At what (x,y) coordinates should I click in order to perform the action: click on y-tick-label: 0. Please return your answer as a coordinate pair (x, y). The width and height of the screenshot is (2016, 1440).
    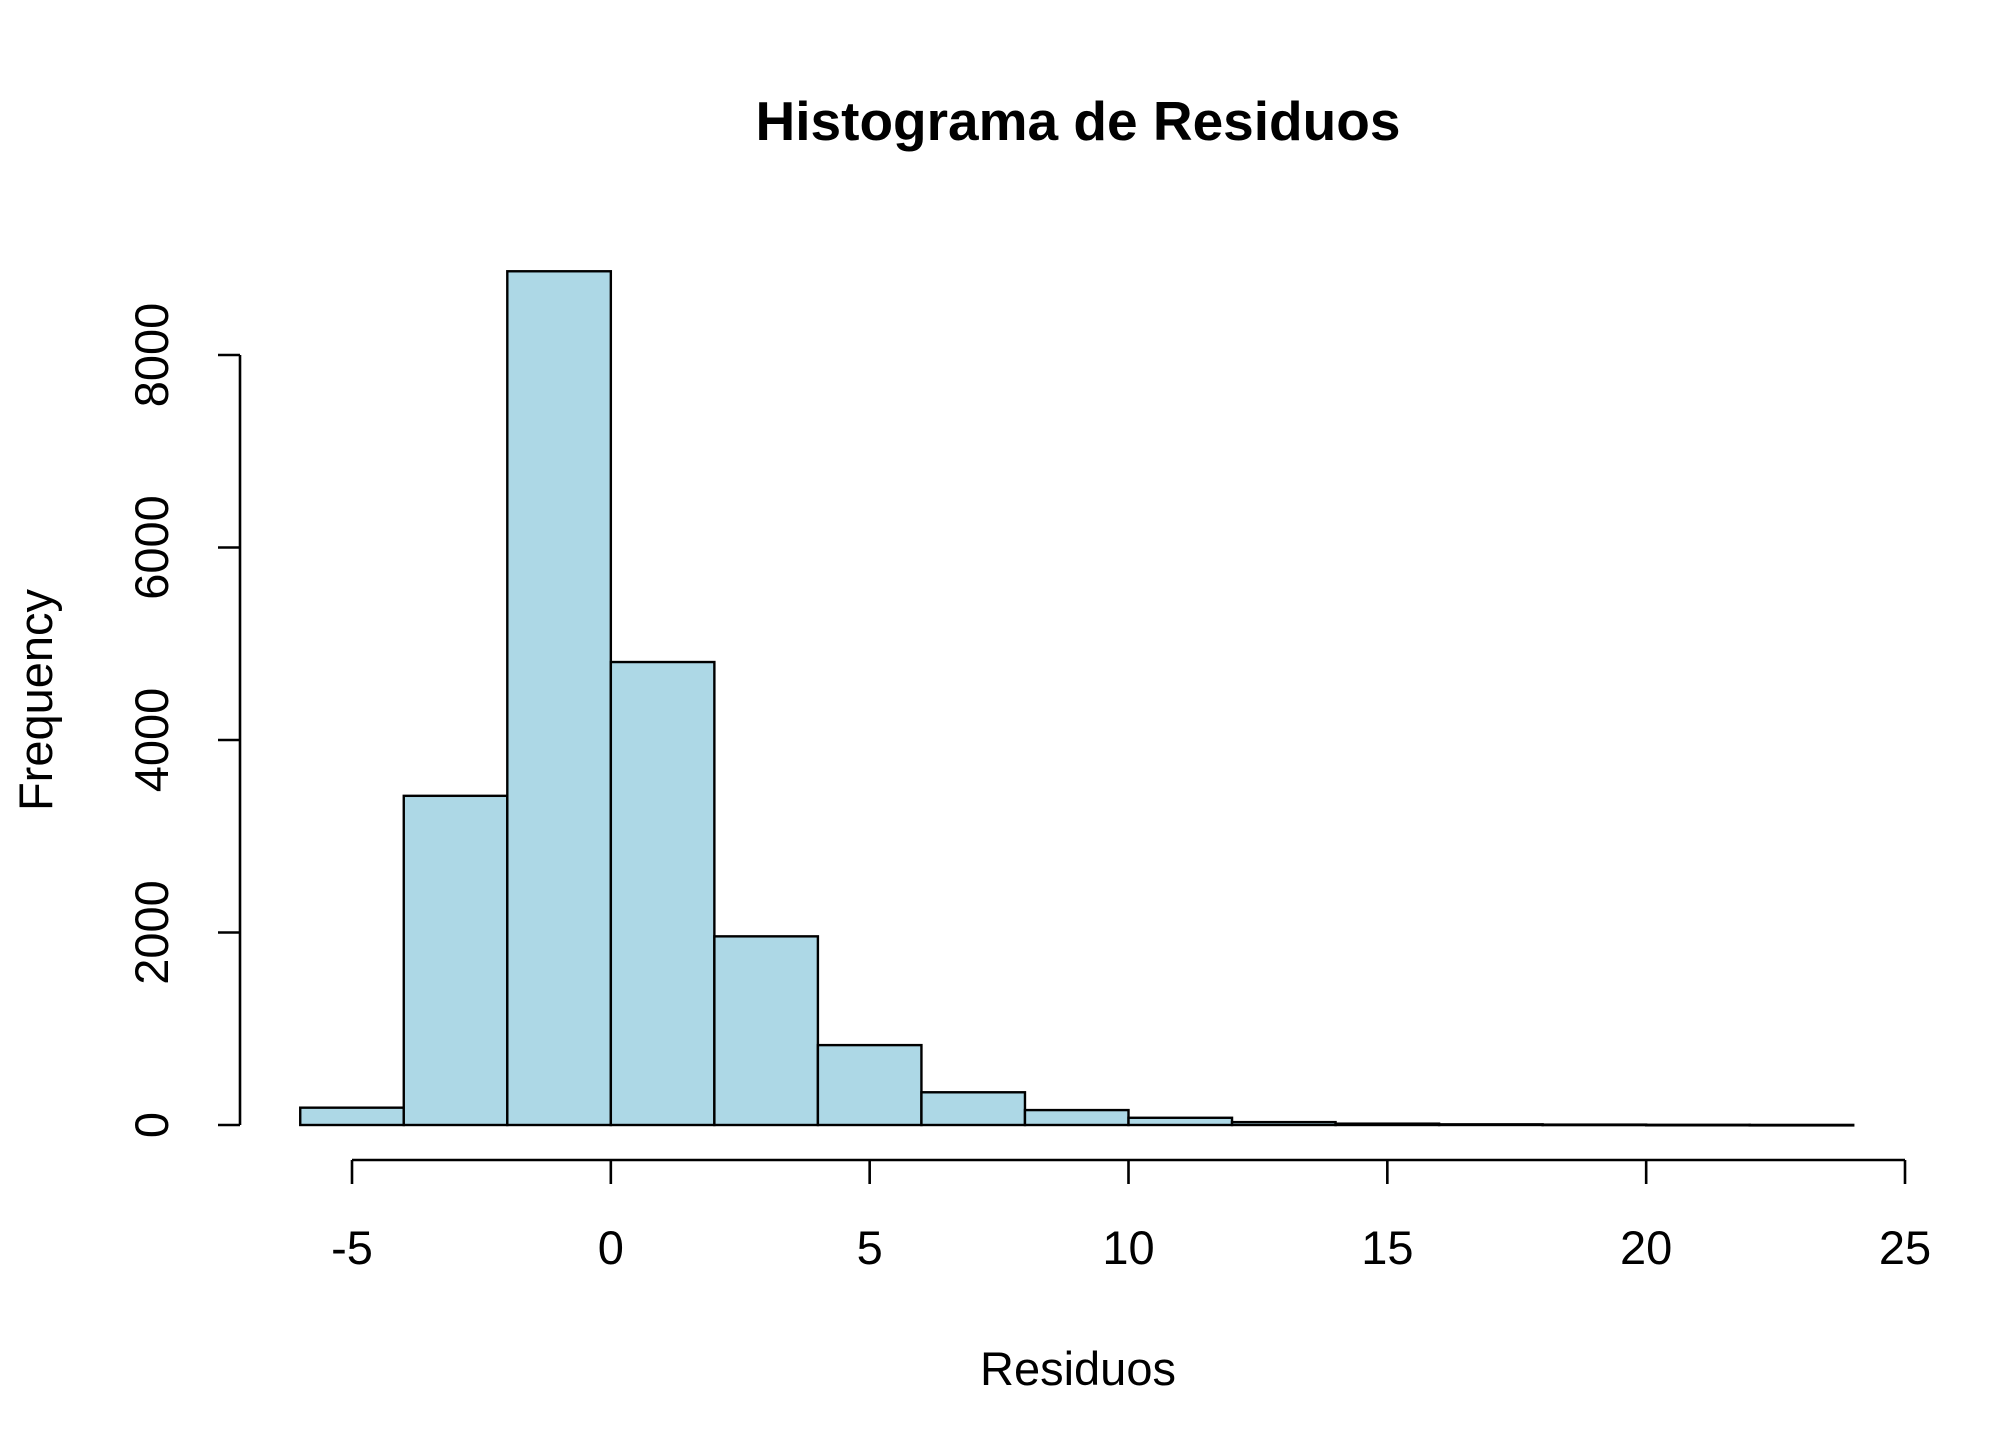
    Looking at the image, I should click on (151, 1125).